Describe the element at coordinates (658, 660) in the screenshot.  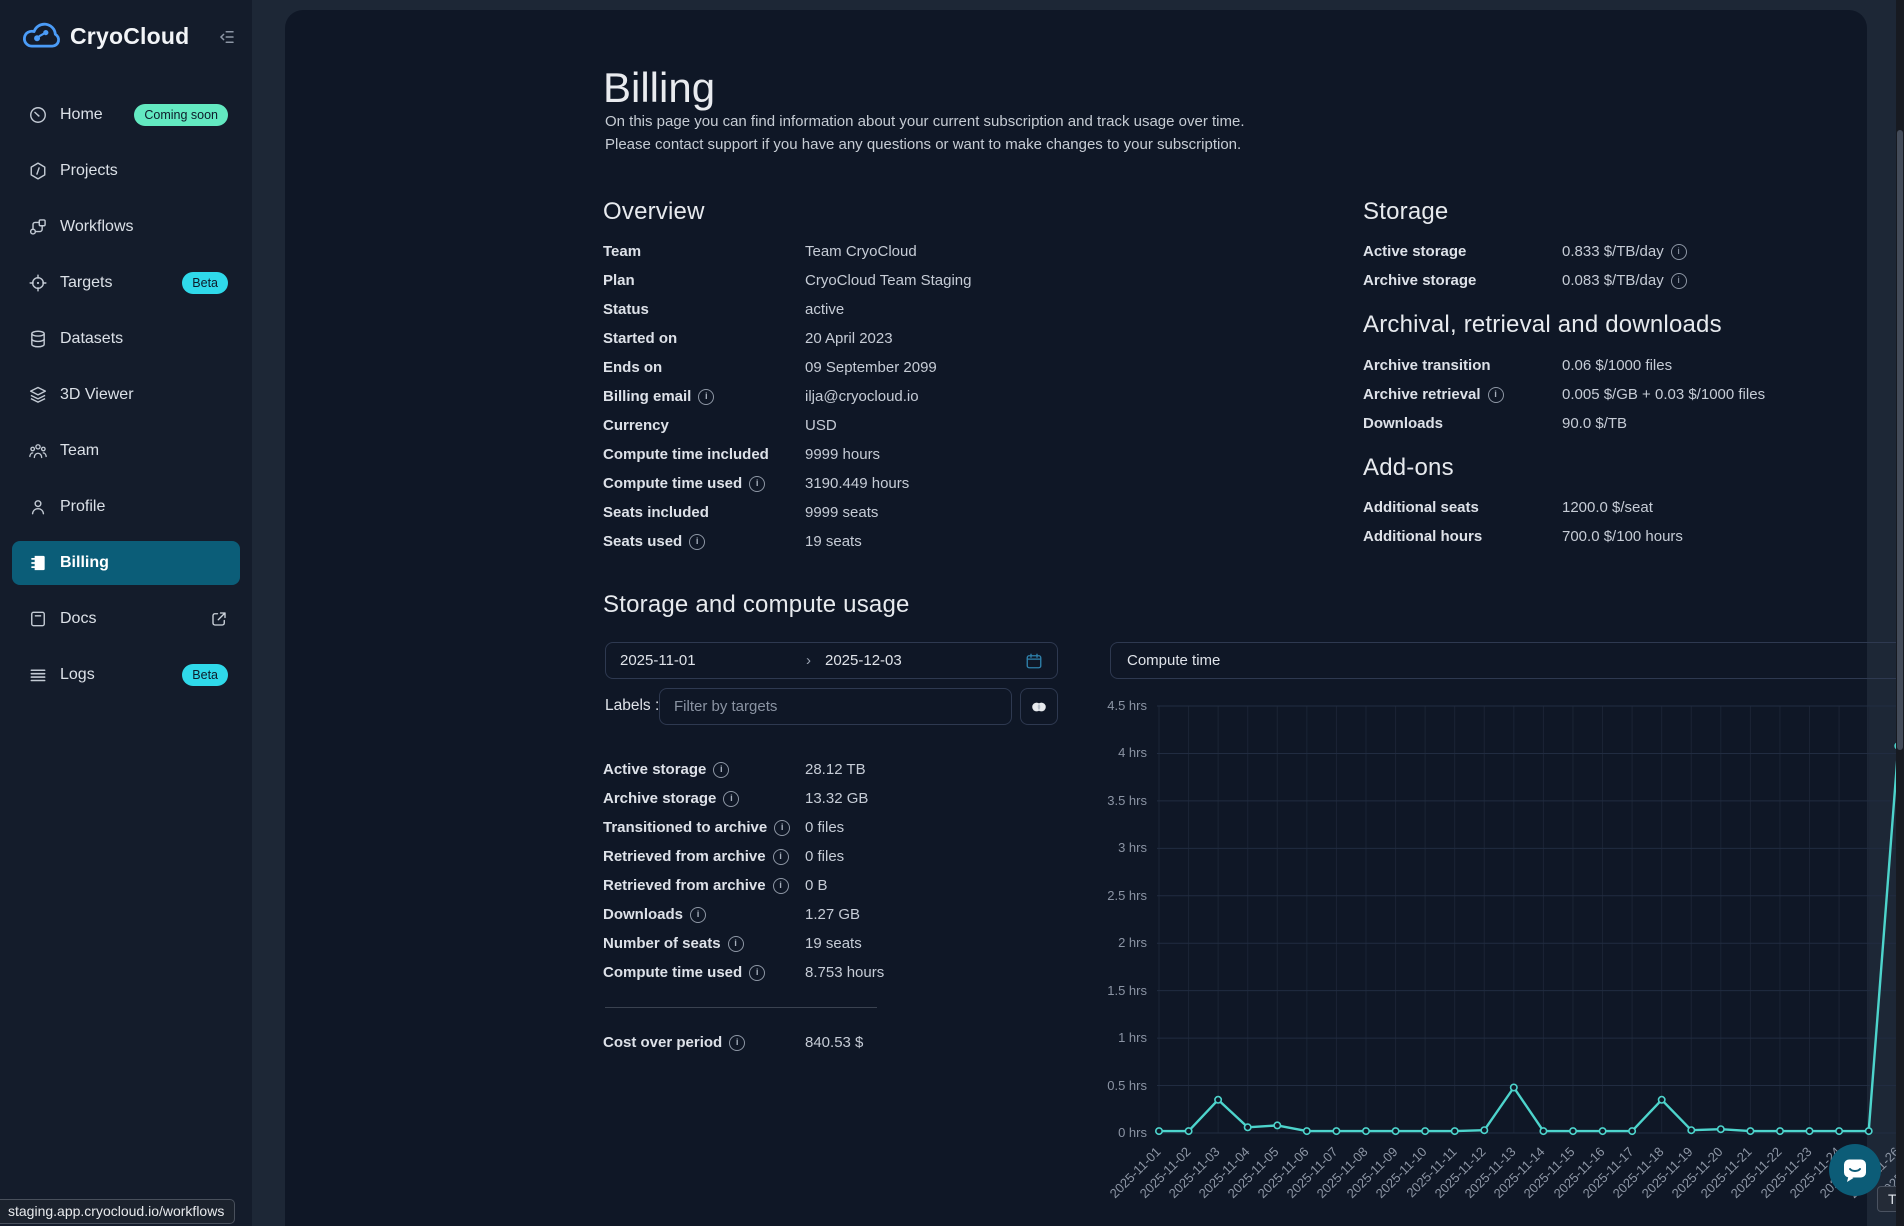
I see `date-from-value: 2025-11-01` at that location.